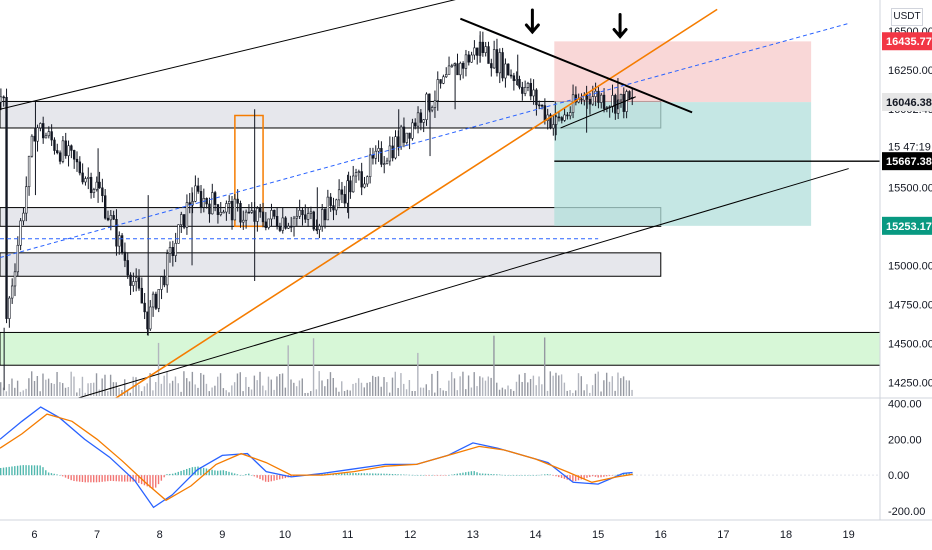  Describe the element at coordinates (849, 535) in the screenshot. I see `time-tick-label: 19` at that location.